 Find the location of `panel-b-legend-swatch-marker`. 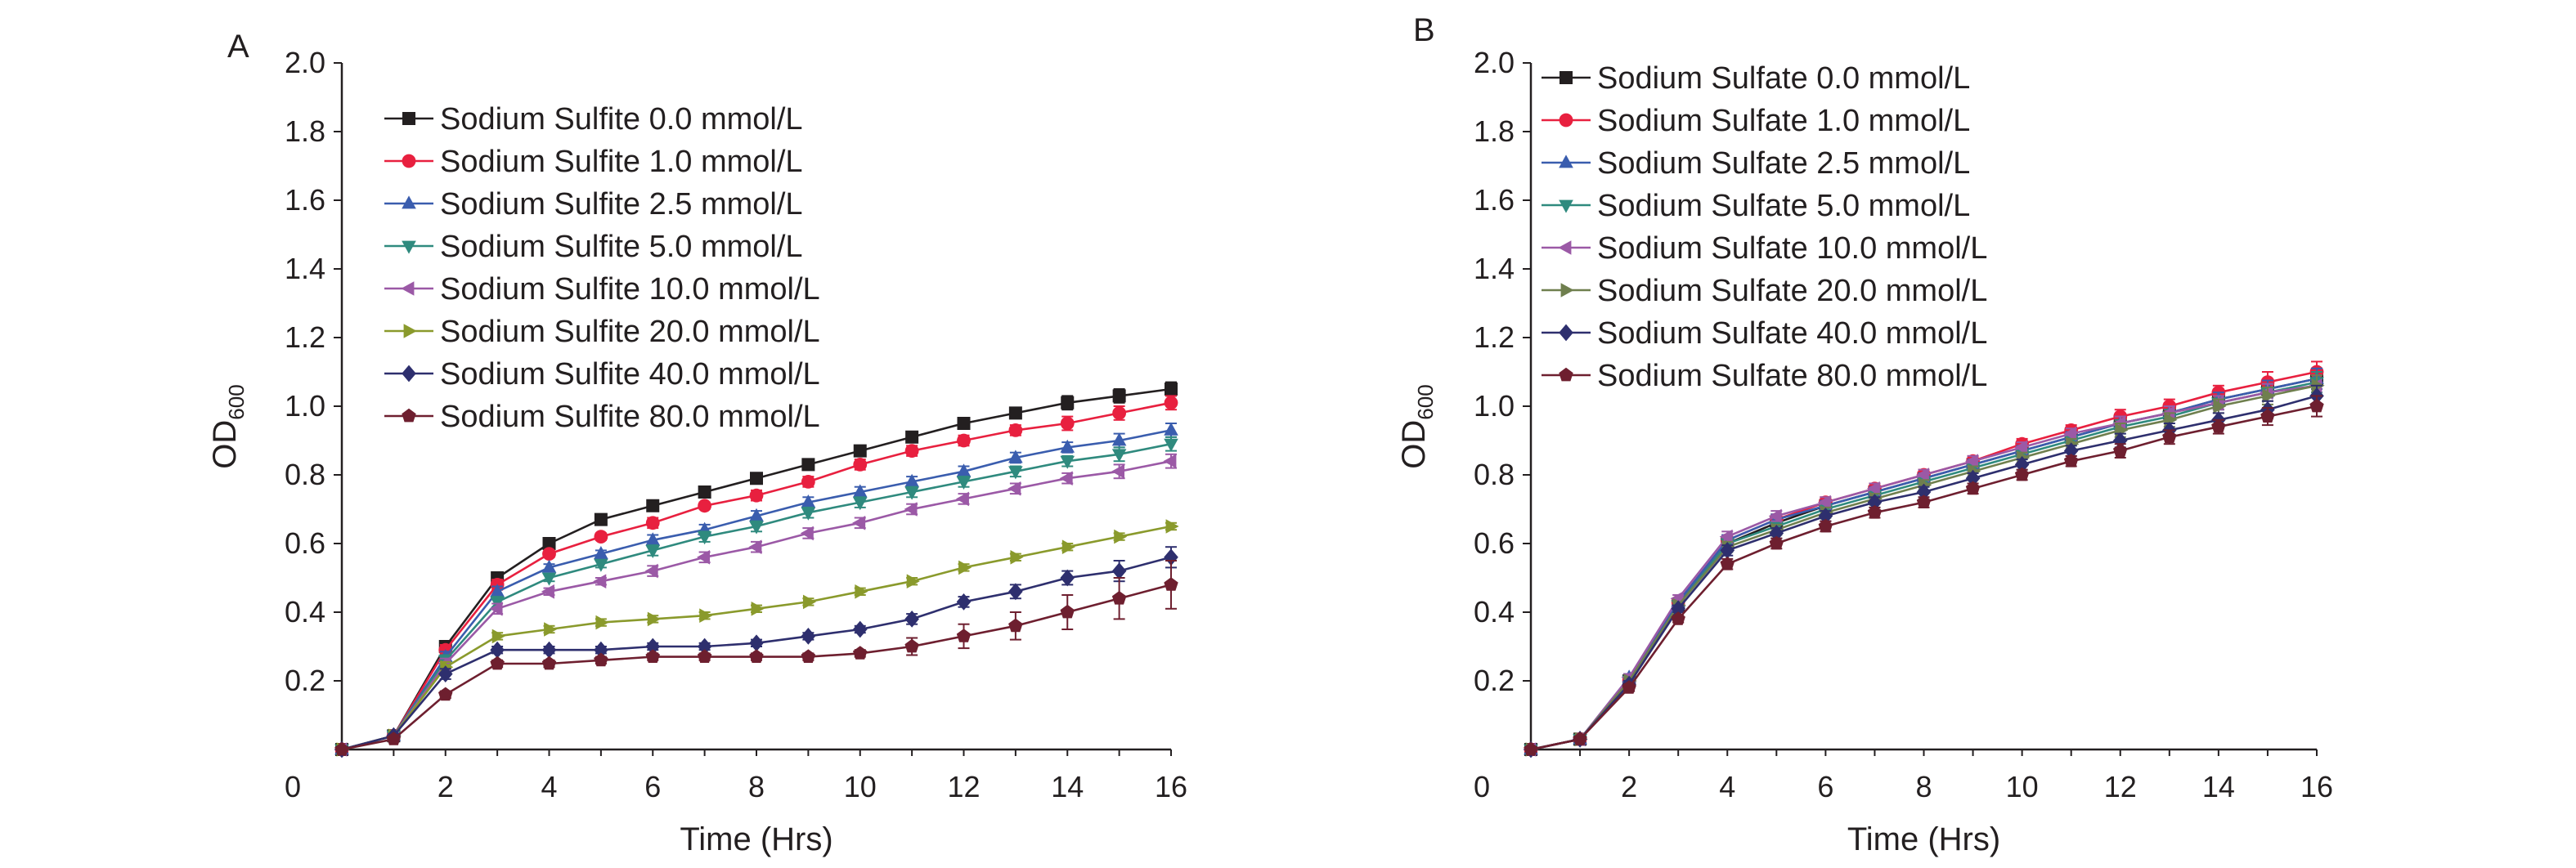

panel-b-legend-swatch-marker is located at coordinates (1566, 374).